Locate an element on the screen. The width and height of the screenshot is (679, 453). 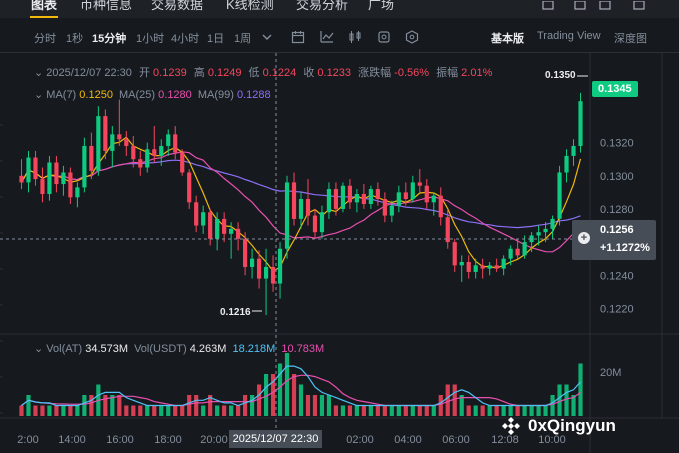
price-axis-label: 0.1300 is located at coordinates (617, 177).